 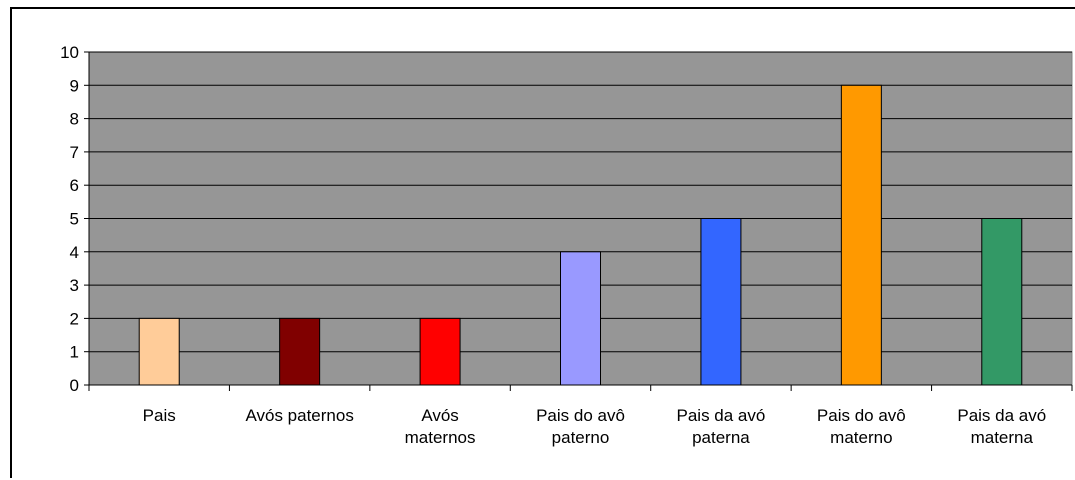 I want to click on x-category-label: Pais do avô materno, so click(x=861, y=426).